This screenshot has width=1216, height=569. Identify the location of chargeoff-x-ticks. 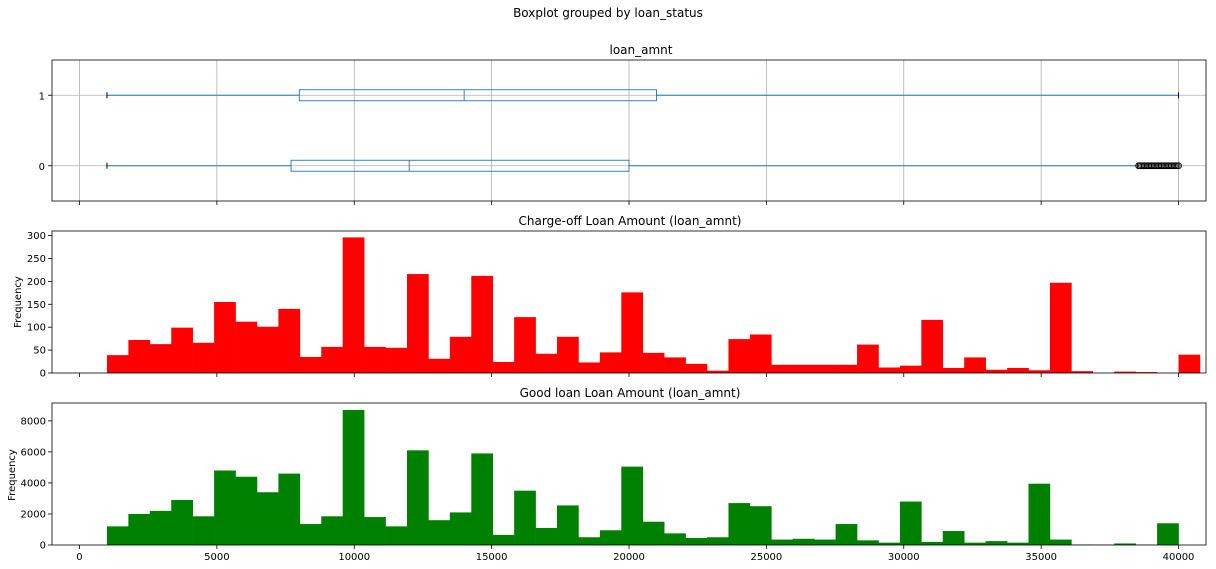
(629, 375).